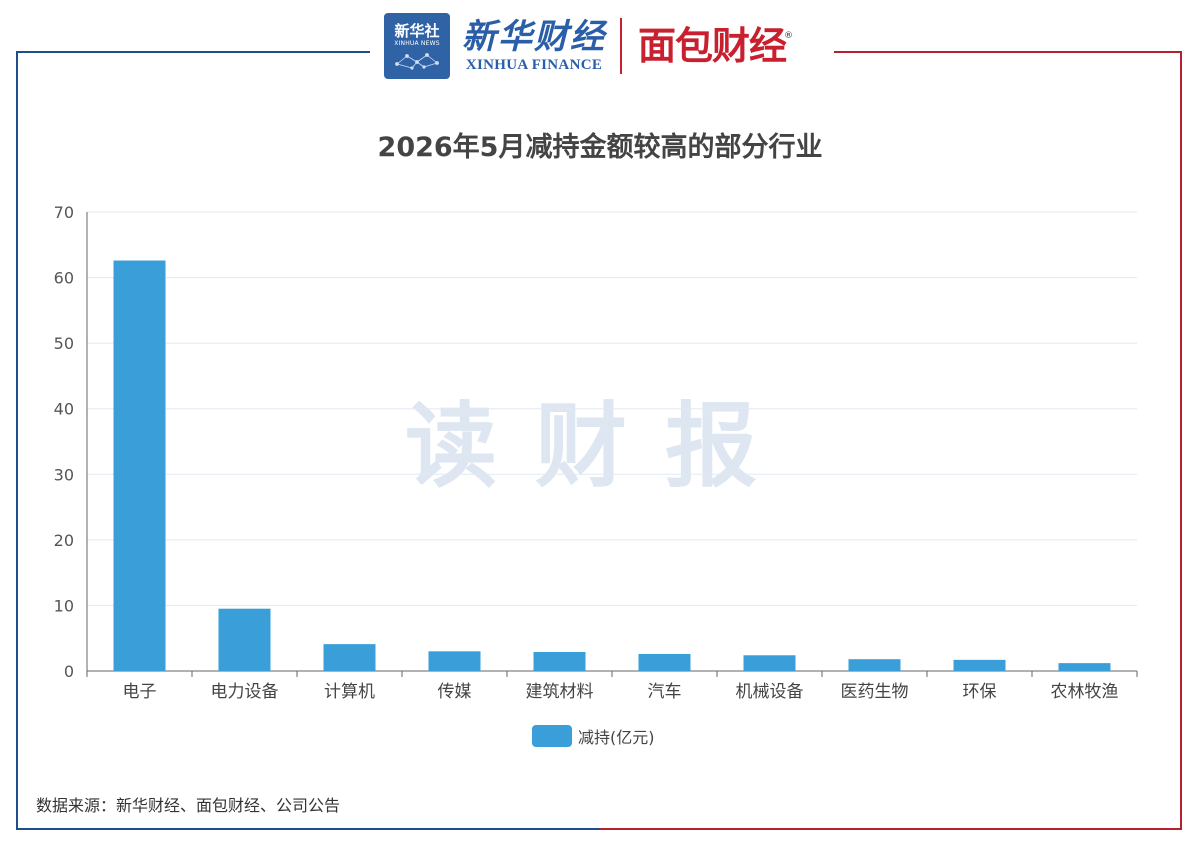  Describe the element at coordinates (552, 736) in the screenshot. I see `legend-swatch` at that location.